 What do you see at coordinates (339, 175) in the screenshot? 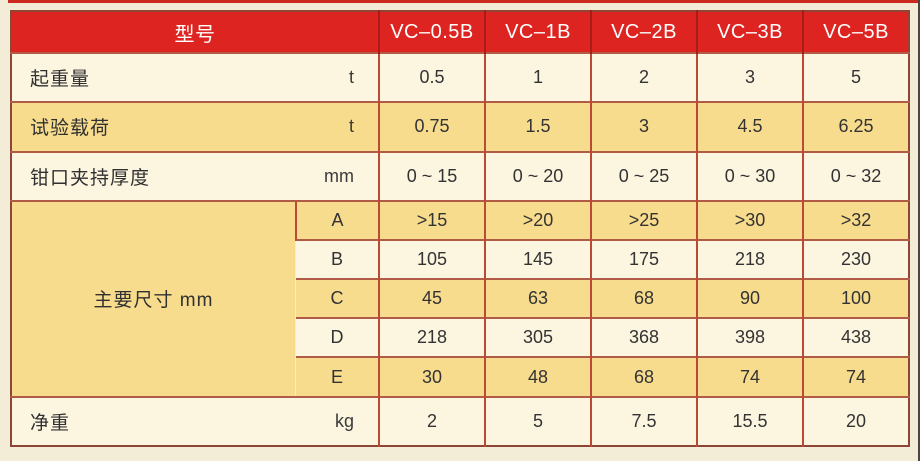
I see `jaw-grip-unit: mm` at bounding box center [339, 175].